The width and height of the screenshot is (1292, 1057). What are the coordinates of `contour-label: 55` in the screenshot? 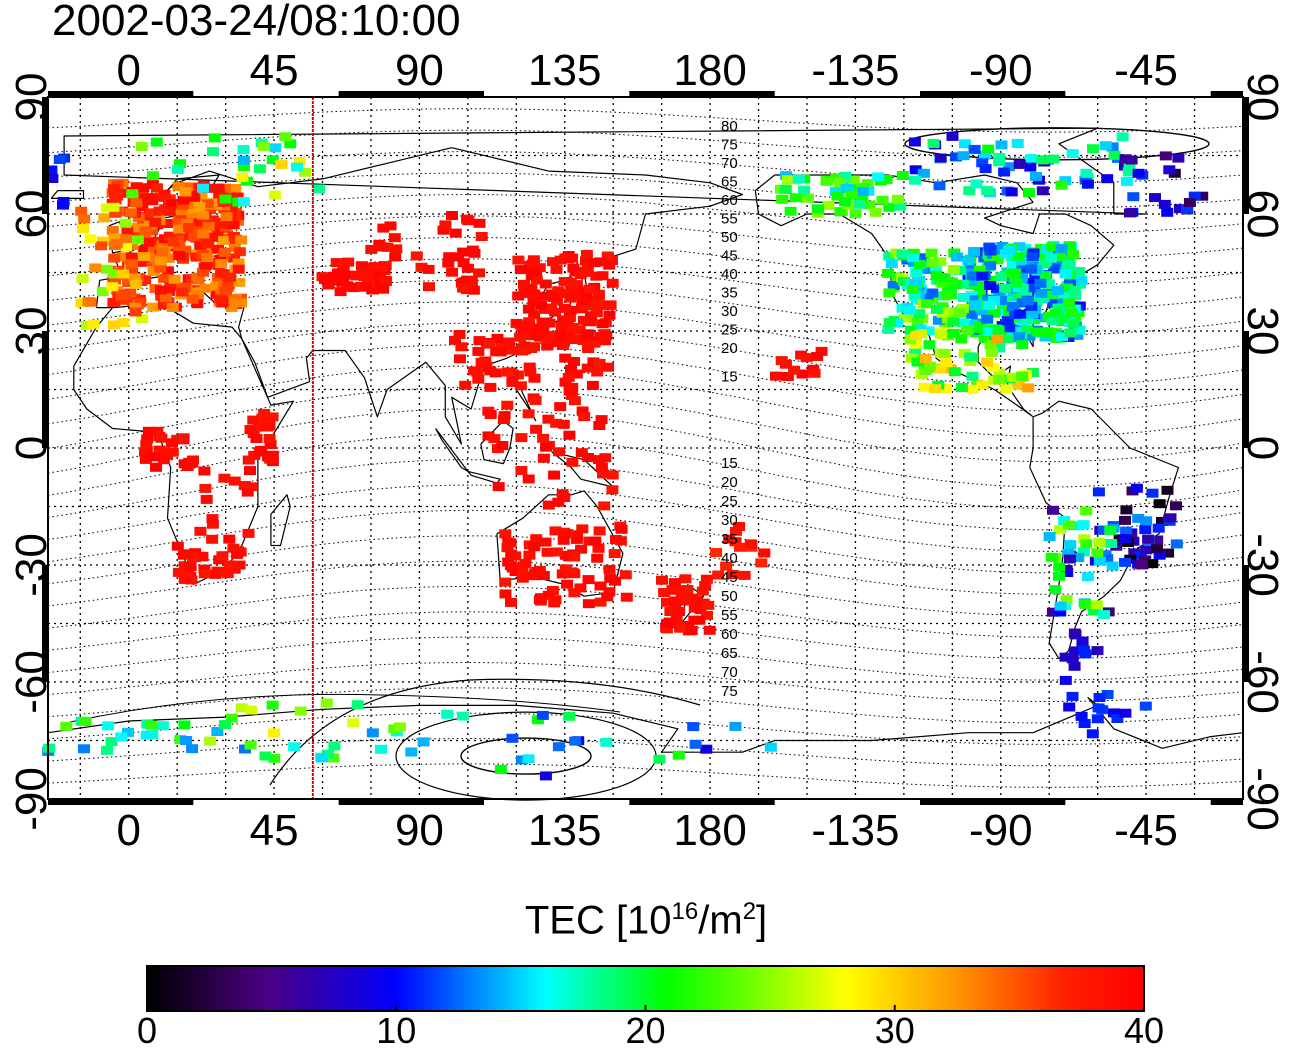 It's located at (729, 615).